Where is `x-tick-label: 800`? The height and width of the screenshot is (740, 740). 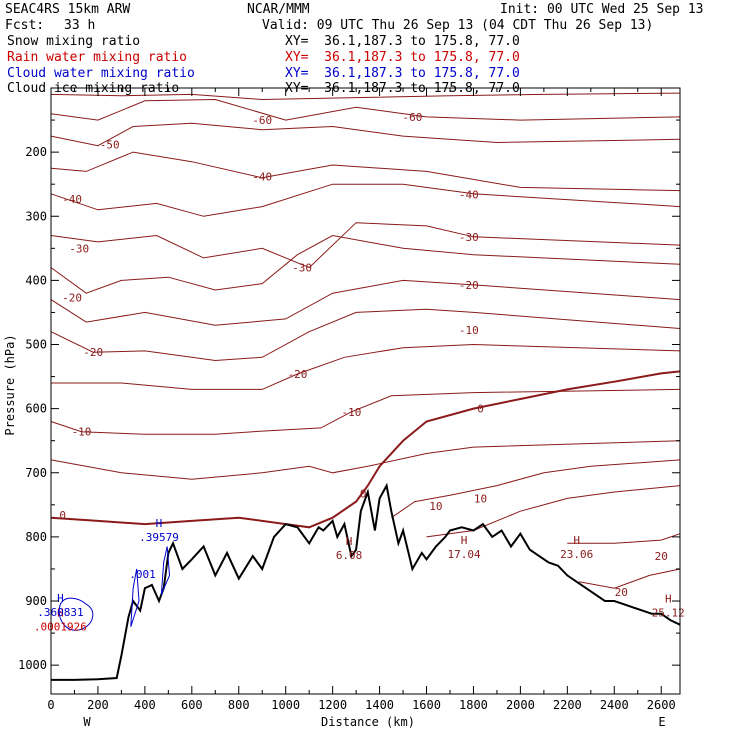
x-tick-label: 800 is located at coordinates (239, 705).